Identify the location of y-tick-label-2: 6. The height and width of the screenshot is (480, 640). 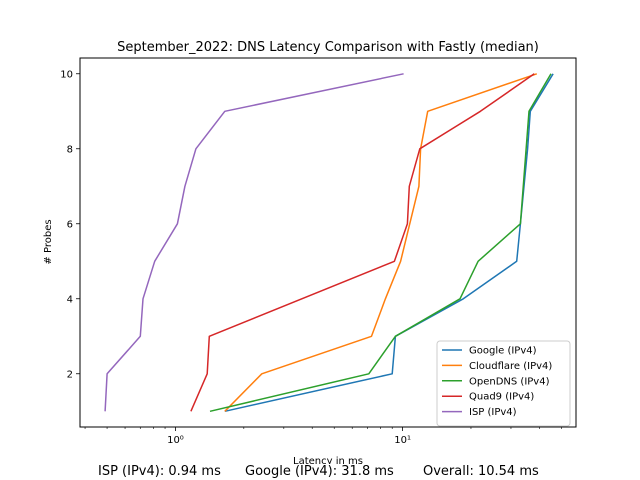
(70, 224).